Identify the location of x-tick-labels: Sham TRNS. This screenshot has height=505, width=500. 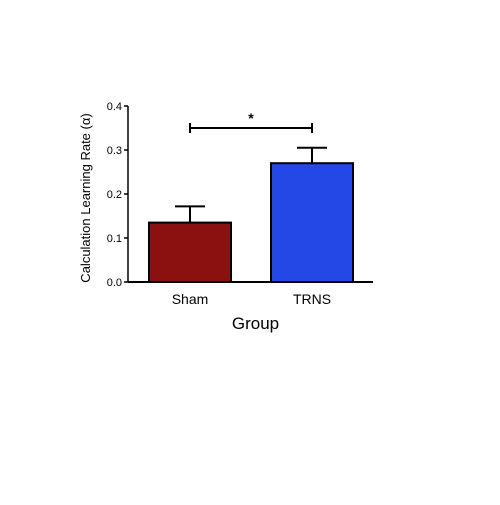
(251, 299).